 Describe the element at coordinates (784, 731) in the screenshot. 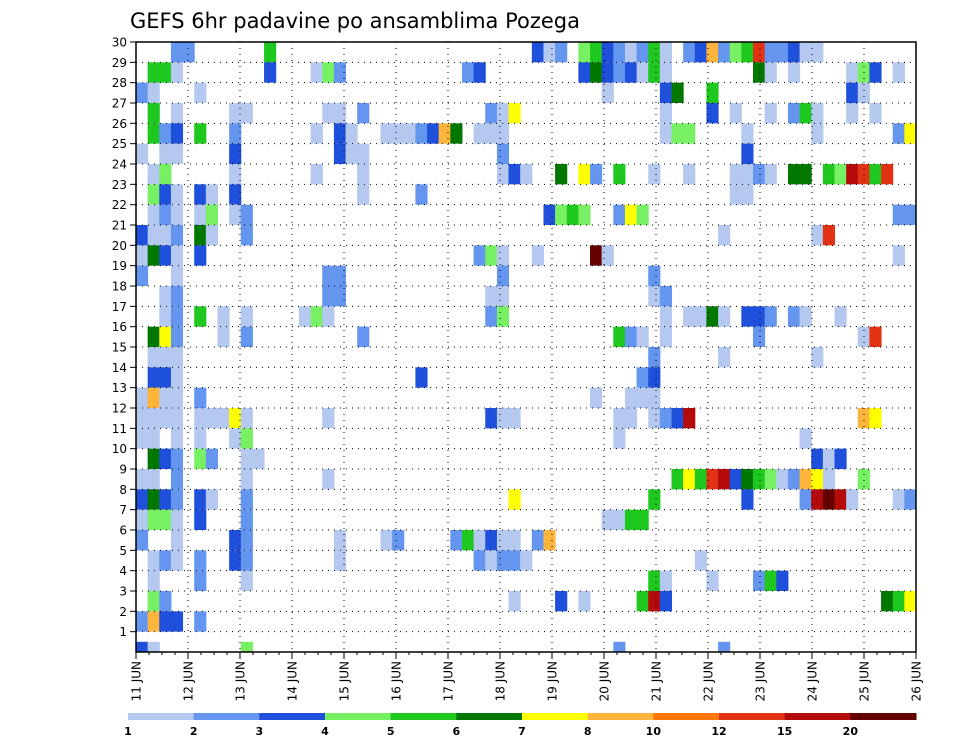

I see `legend-label: 15` at that location.